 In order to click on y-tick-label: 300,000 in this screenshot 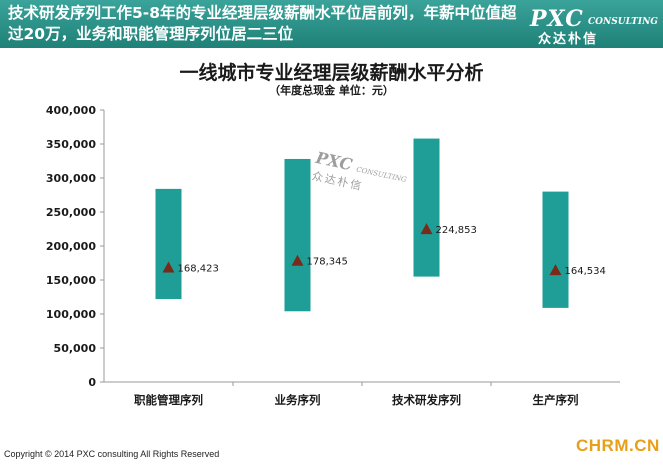, I will do `click(71, 178)`.